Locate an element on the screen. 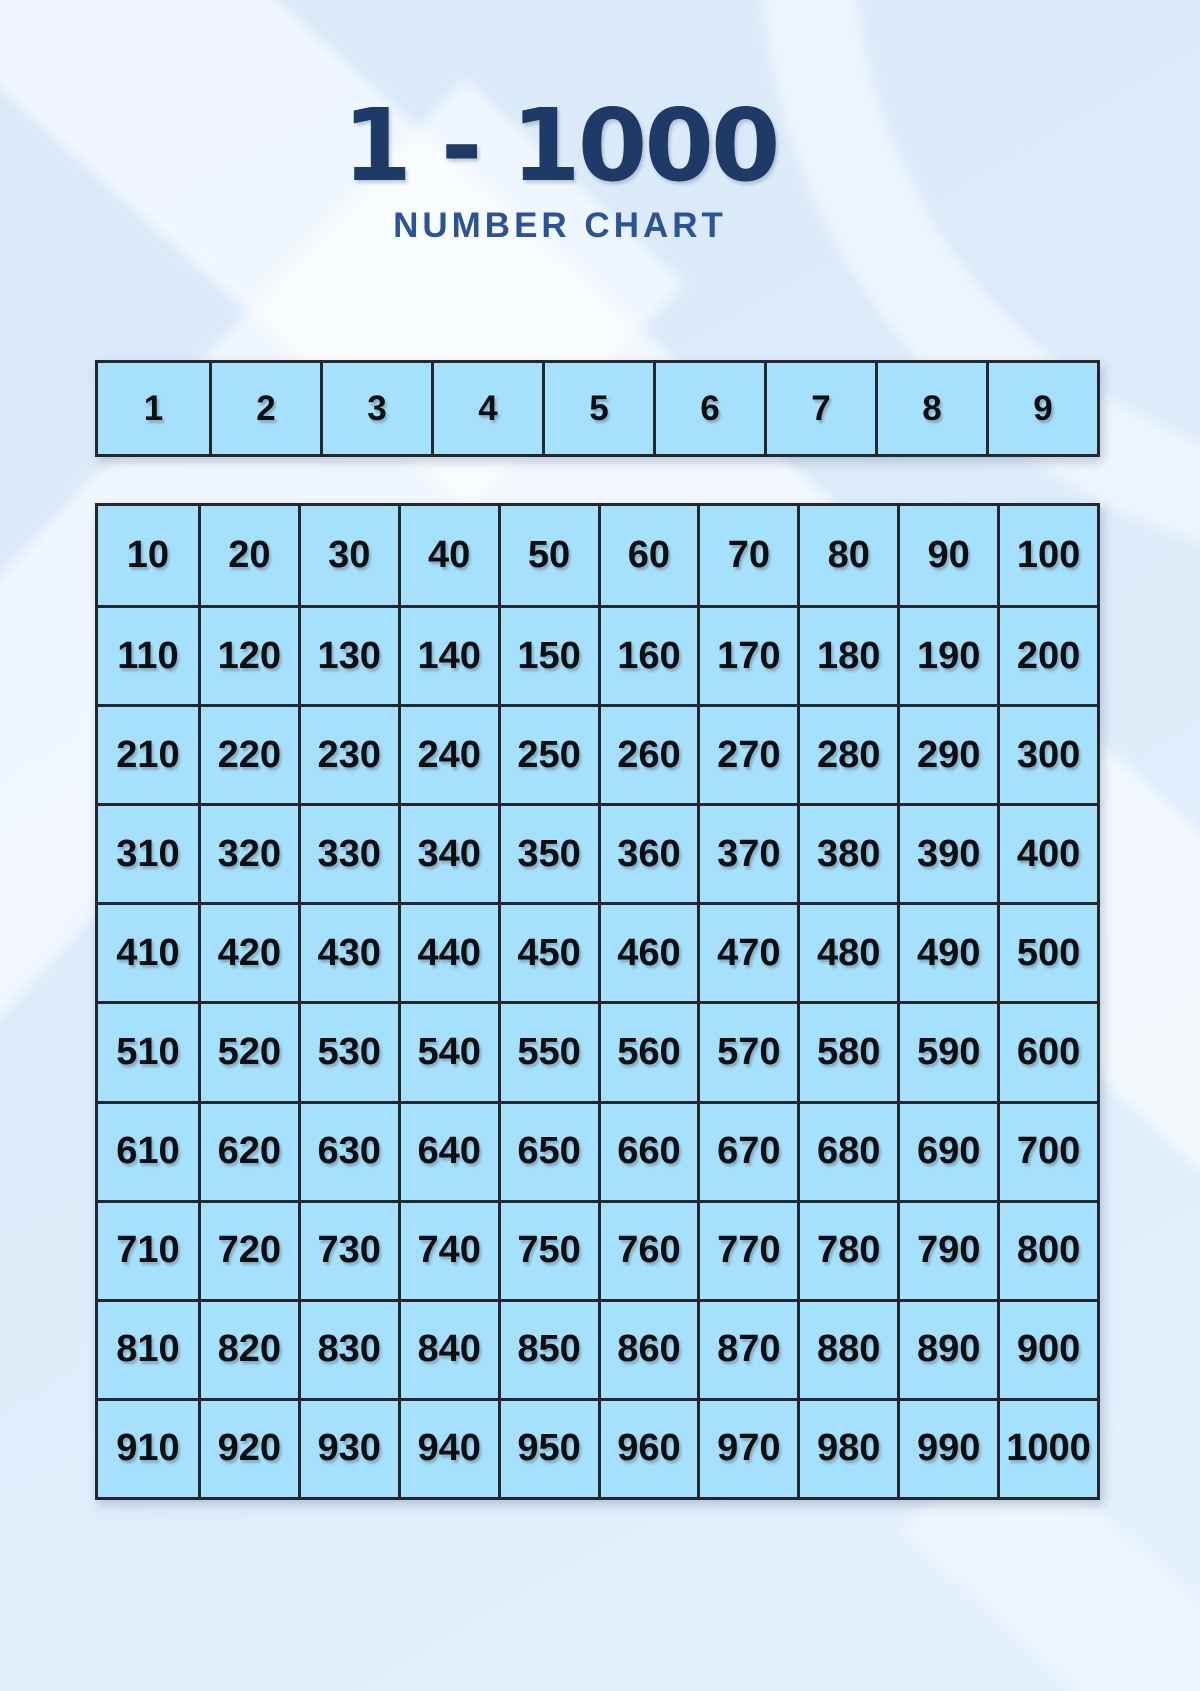 This screenshot has height=1691, width=1200. number-cell: 280 is located at coordinates (847, 754).